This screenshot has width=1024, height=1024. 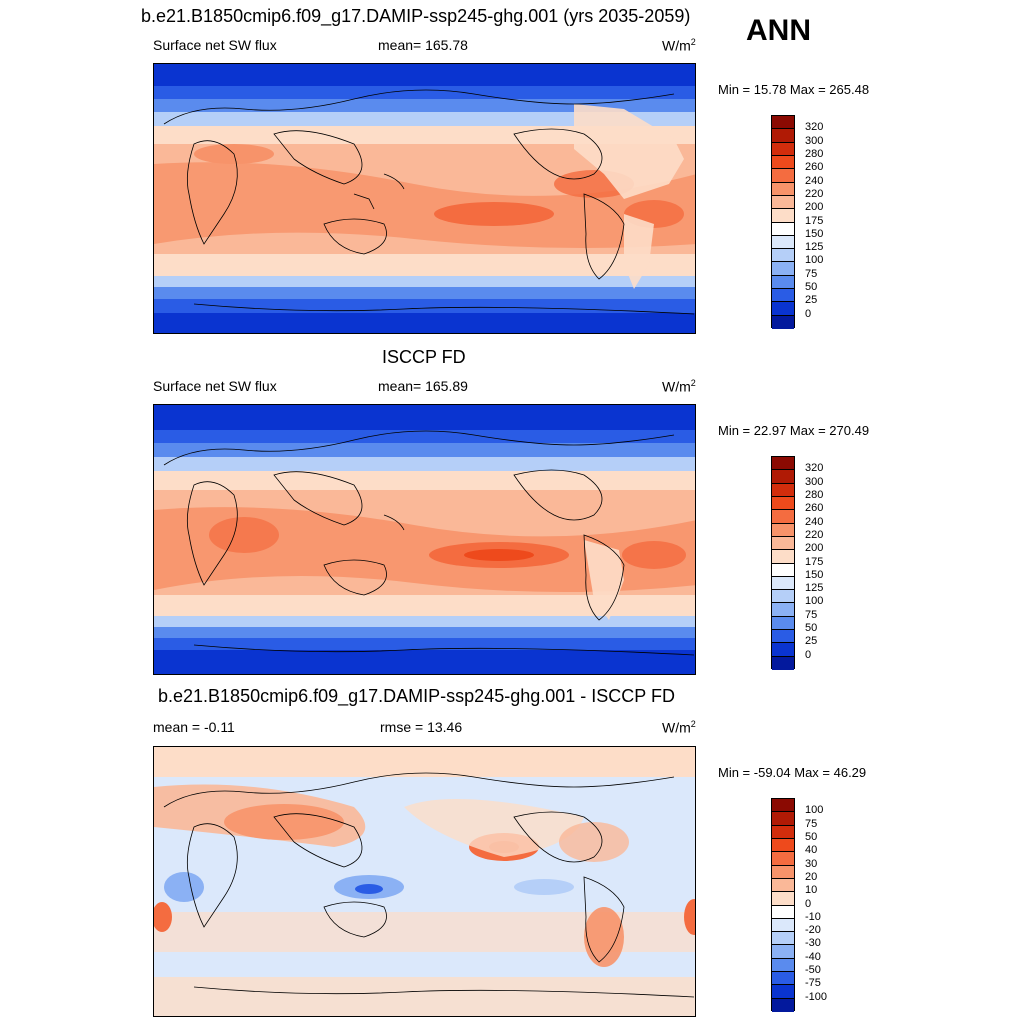 I want to click on panel2-mean: mean= 165.89, so click(x=423, y=386).